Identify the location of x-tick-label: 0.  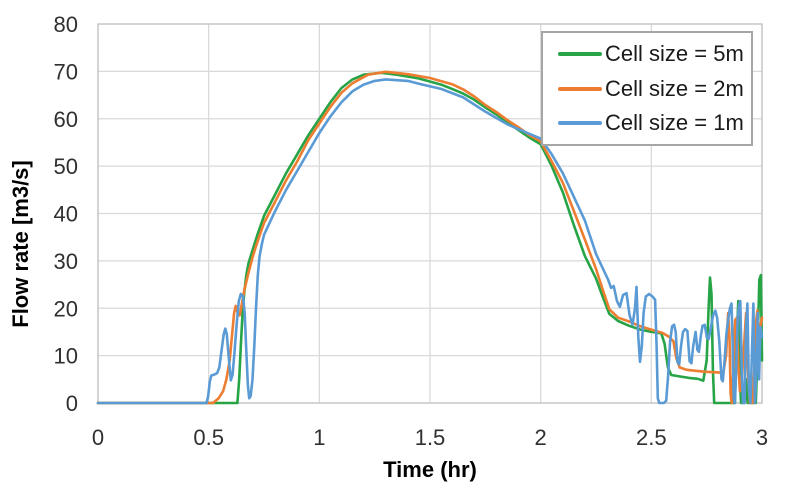
(98, 437).